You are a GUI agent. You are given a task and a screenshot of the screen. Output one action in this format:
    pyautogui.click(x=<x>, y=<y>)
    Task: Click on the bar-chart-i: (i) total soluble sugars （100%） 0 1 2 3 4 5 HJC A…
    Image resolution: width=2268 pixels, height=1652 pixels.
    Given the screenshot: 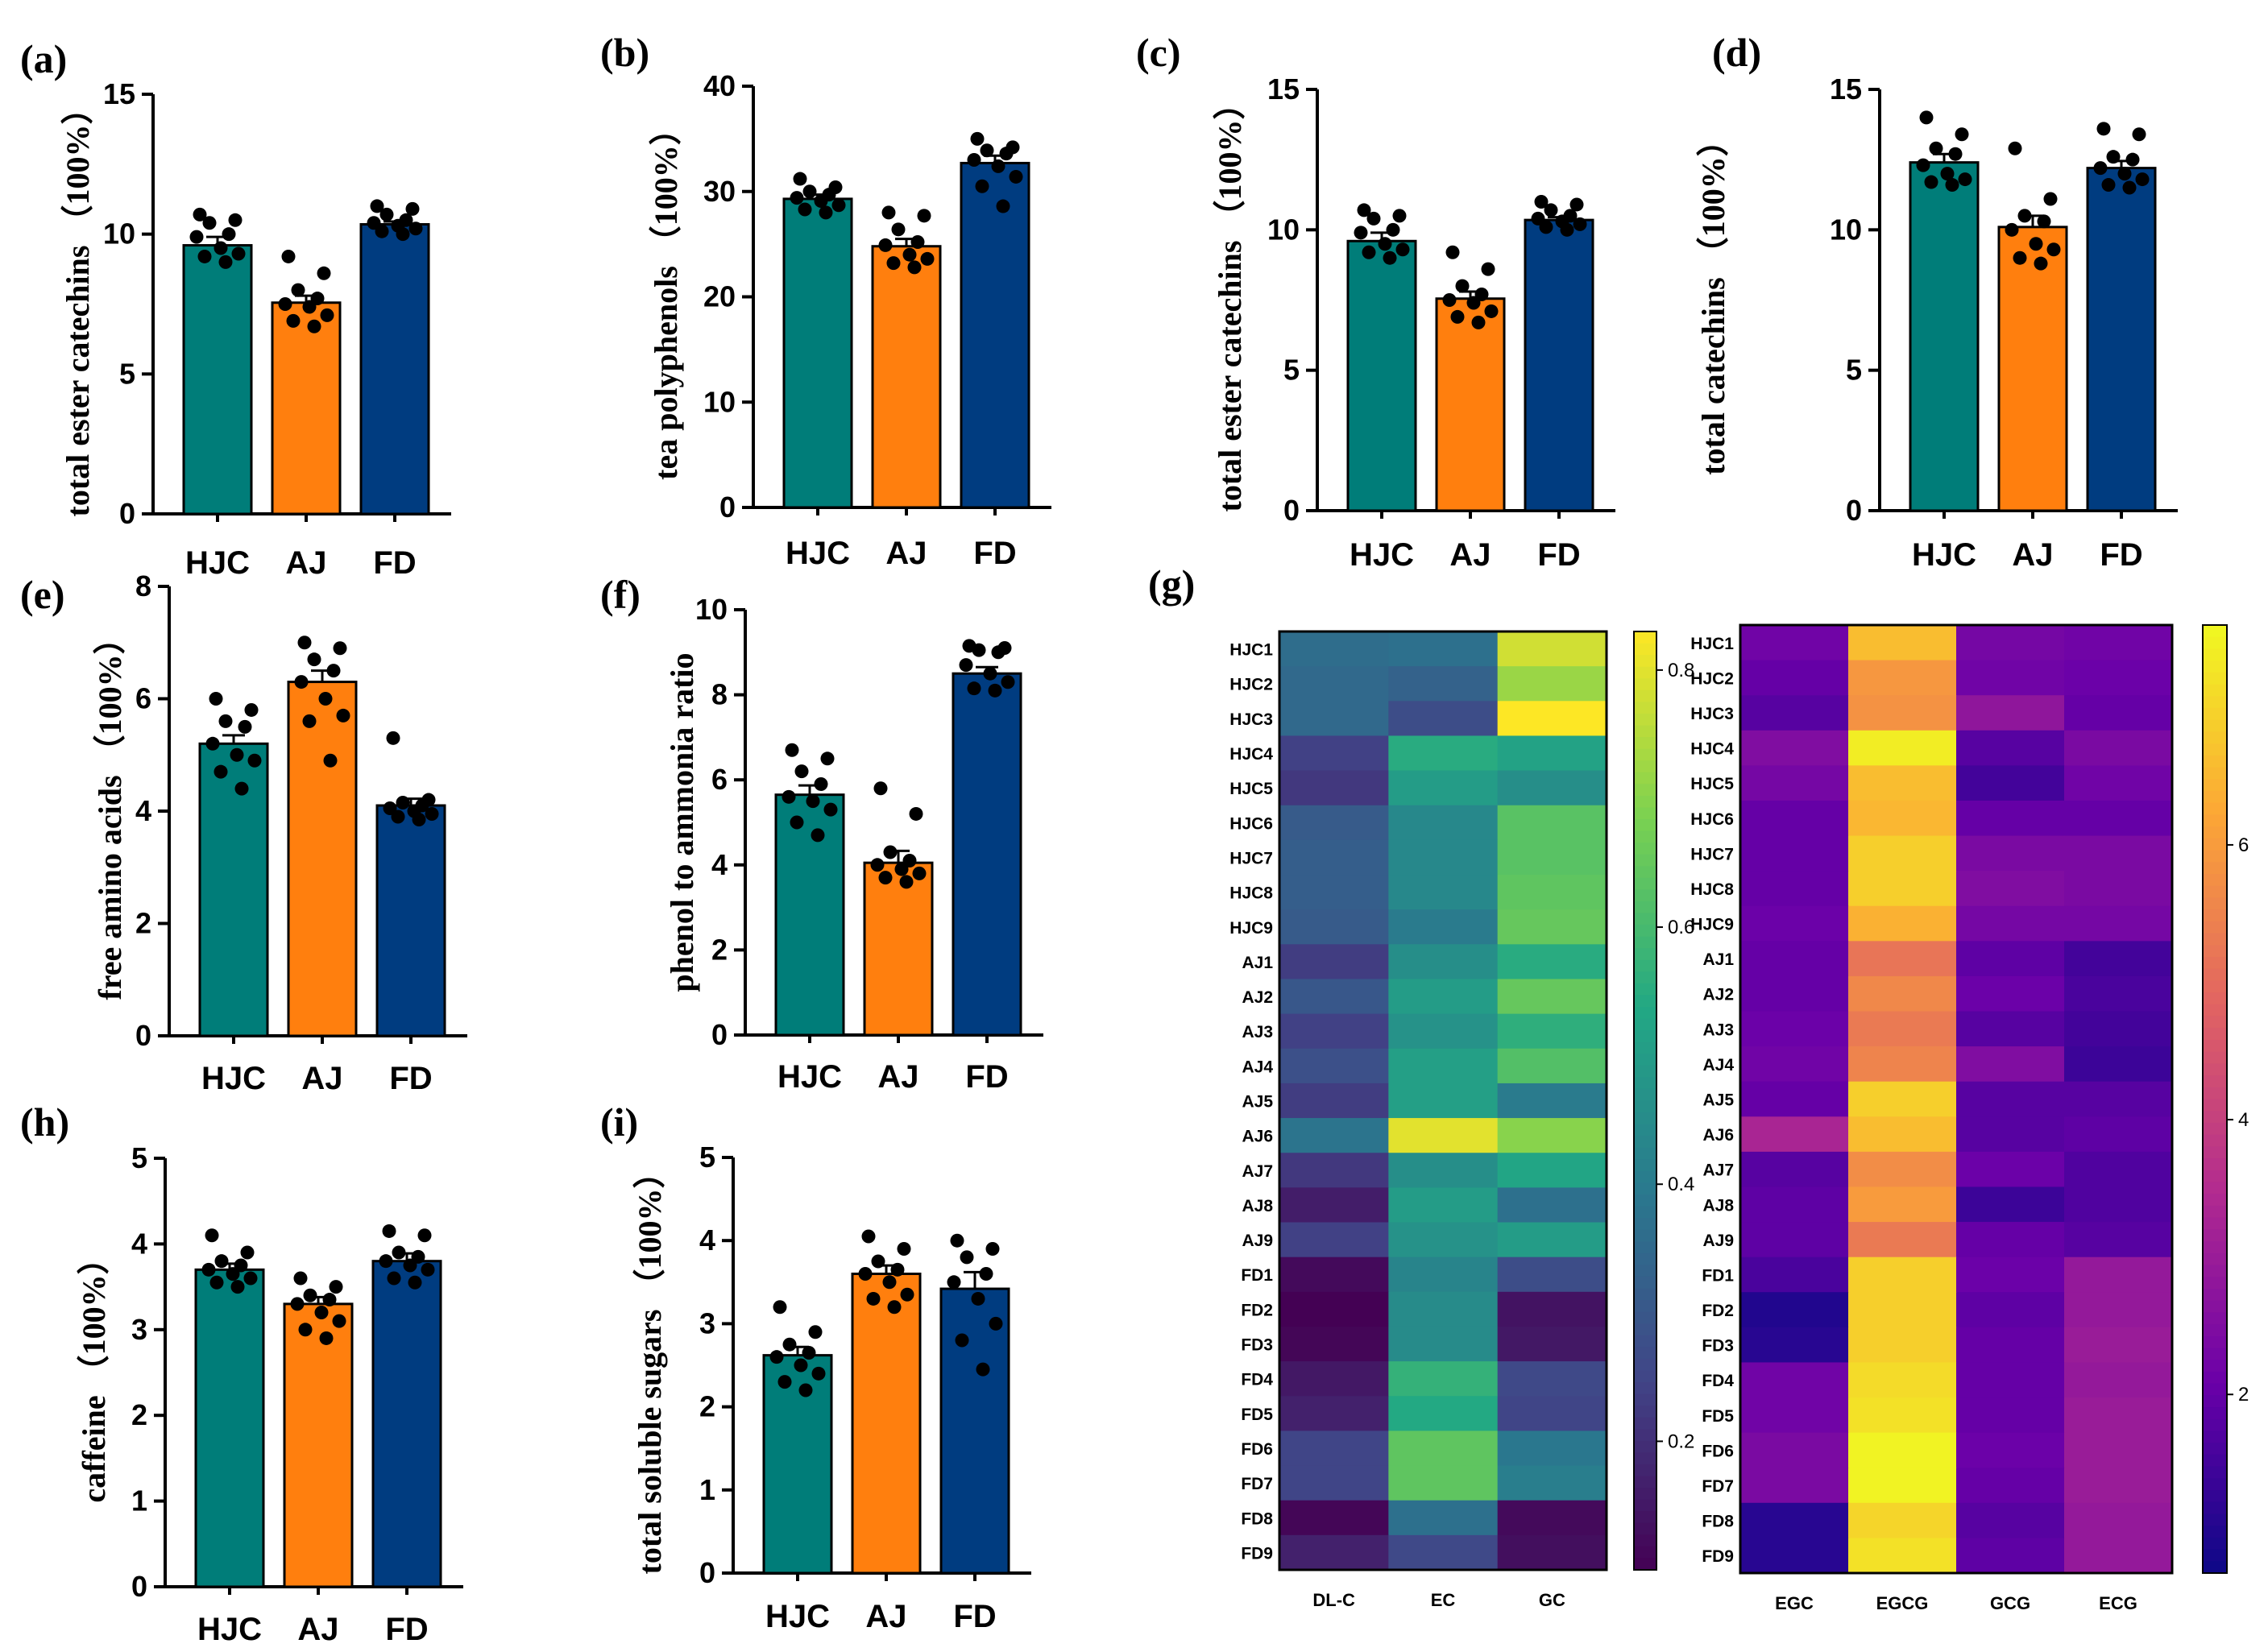 What is the action you would take?
    pyautogui.click(x=815, y=1366)
    